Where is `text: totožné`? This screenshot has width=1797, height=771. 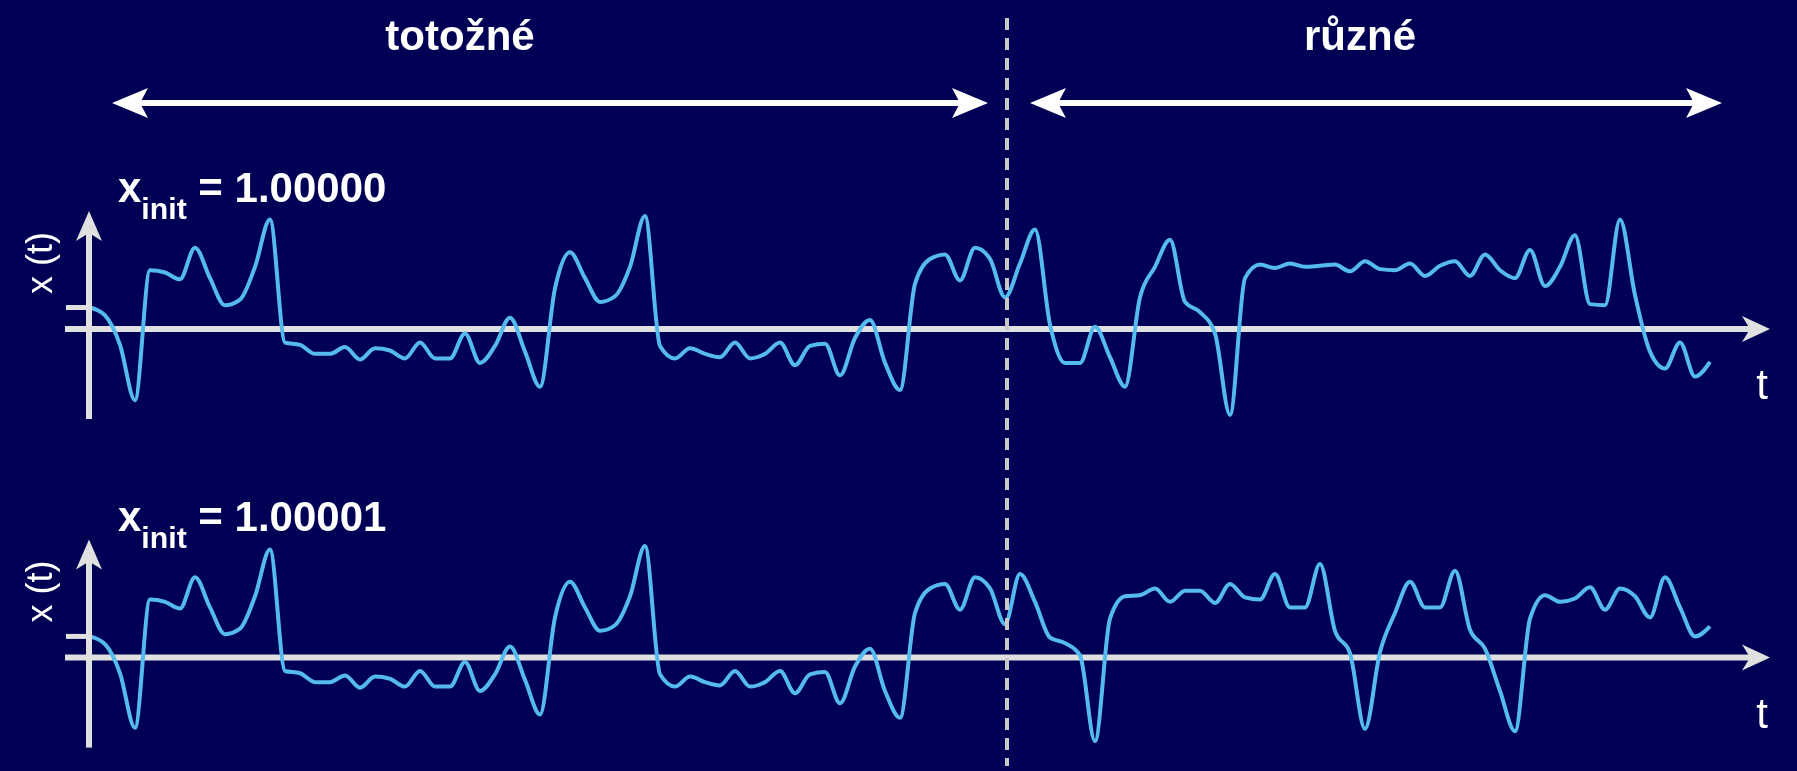 text: totožné is located at coordinates (460, 35).